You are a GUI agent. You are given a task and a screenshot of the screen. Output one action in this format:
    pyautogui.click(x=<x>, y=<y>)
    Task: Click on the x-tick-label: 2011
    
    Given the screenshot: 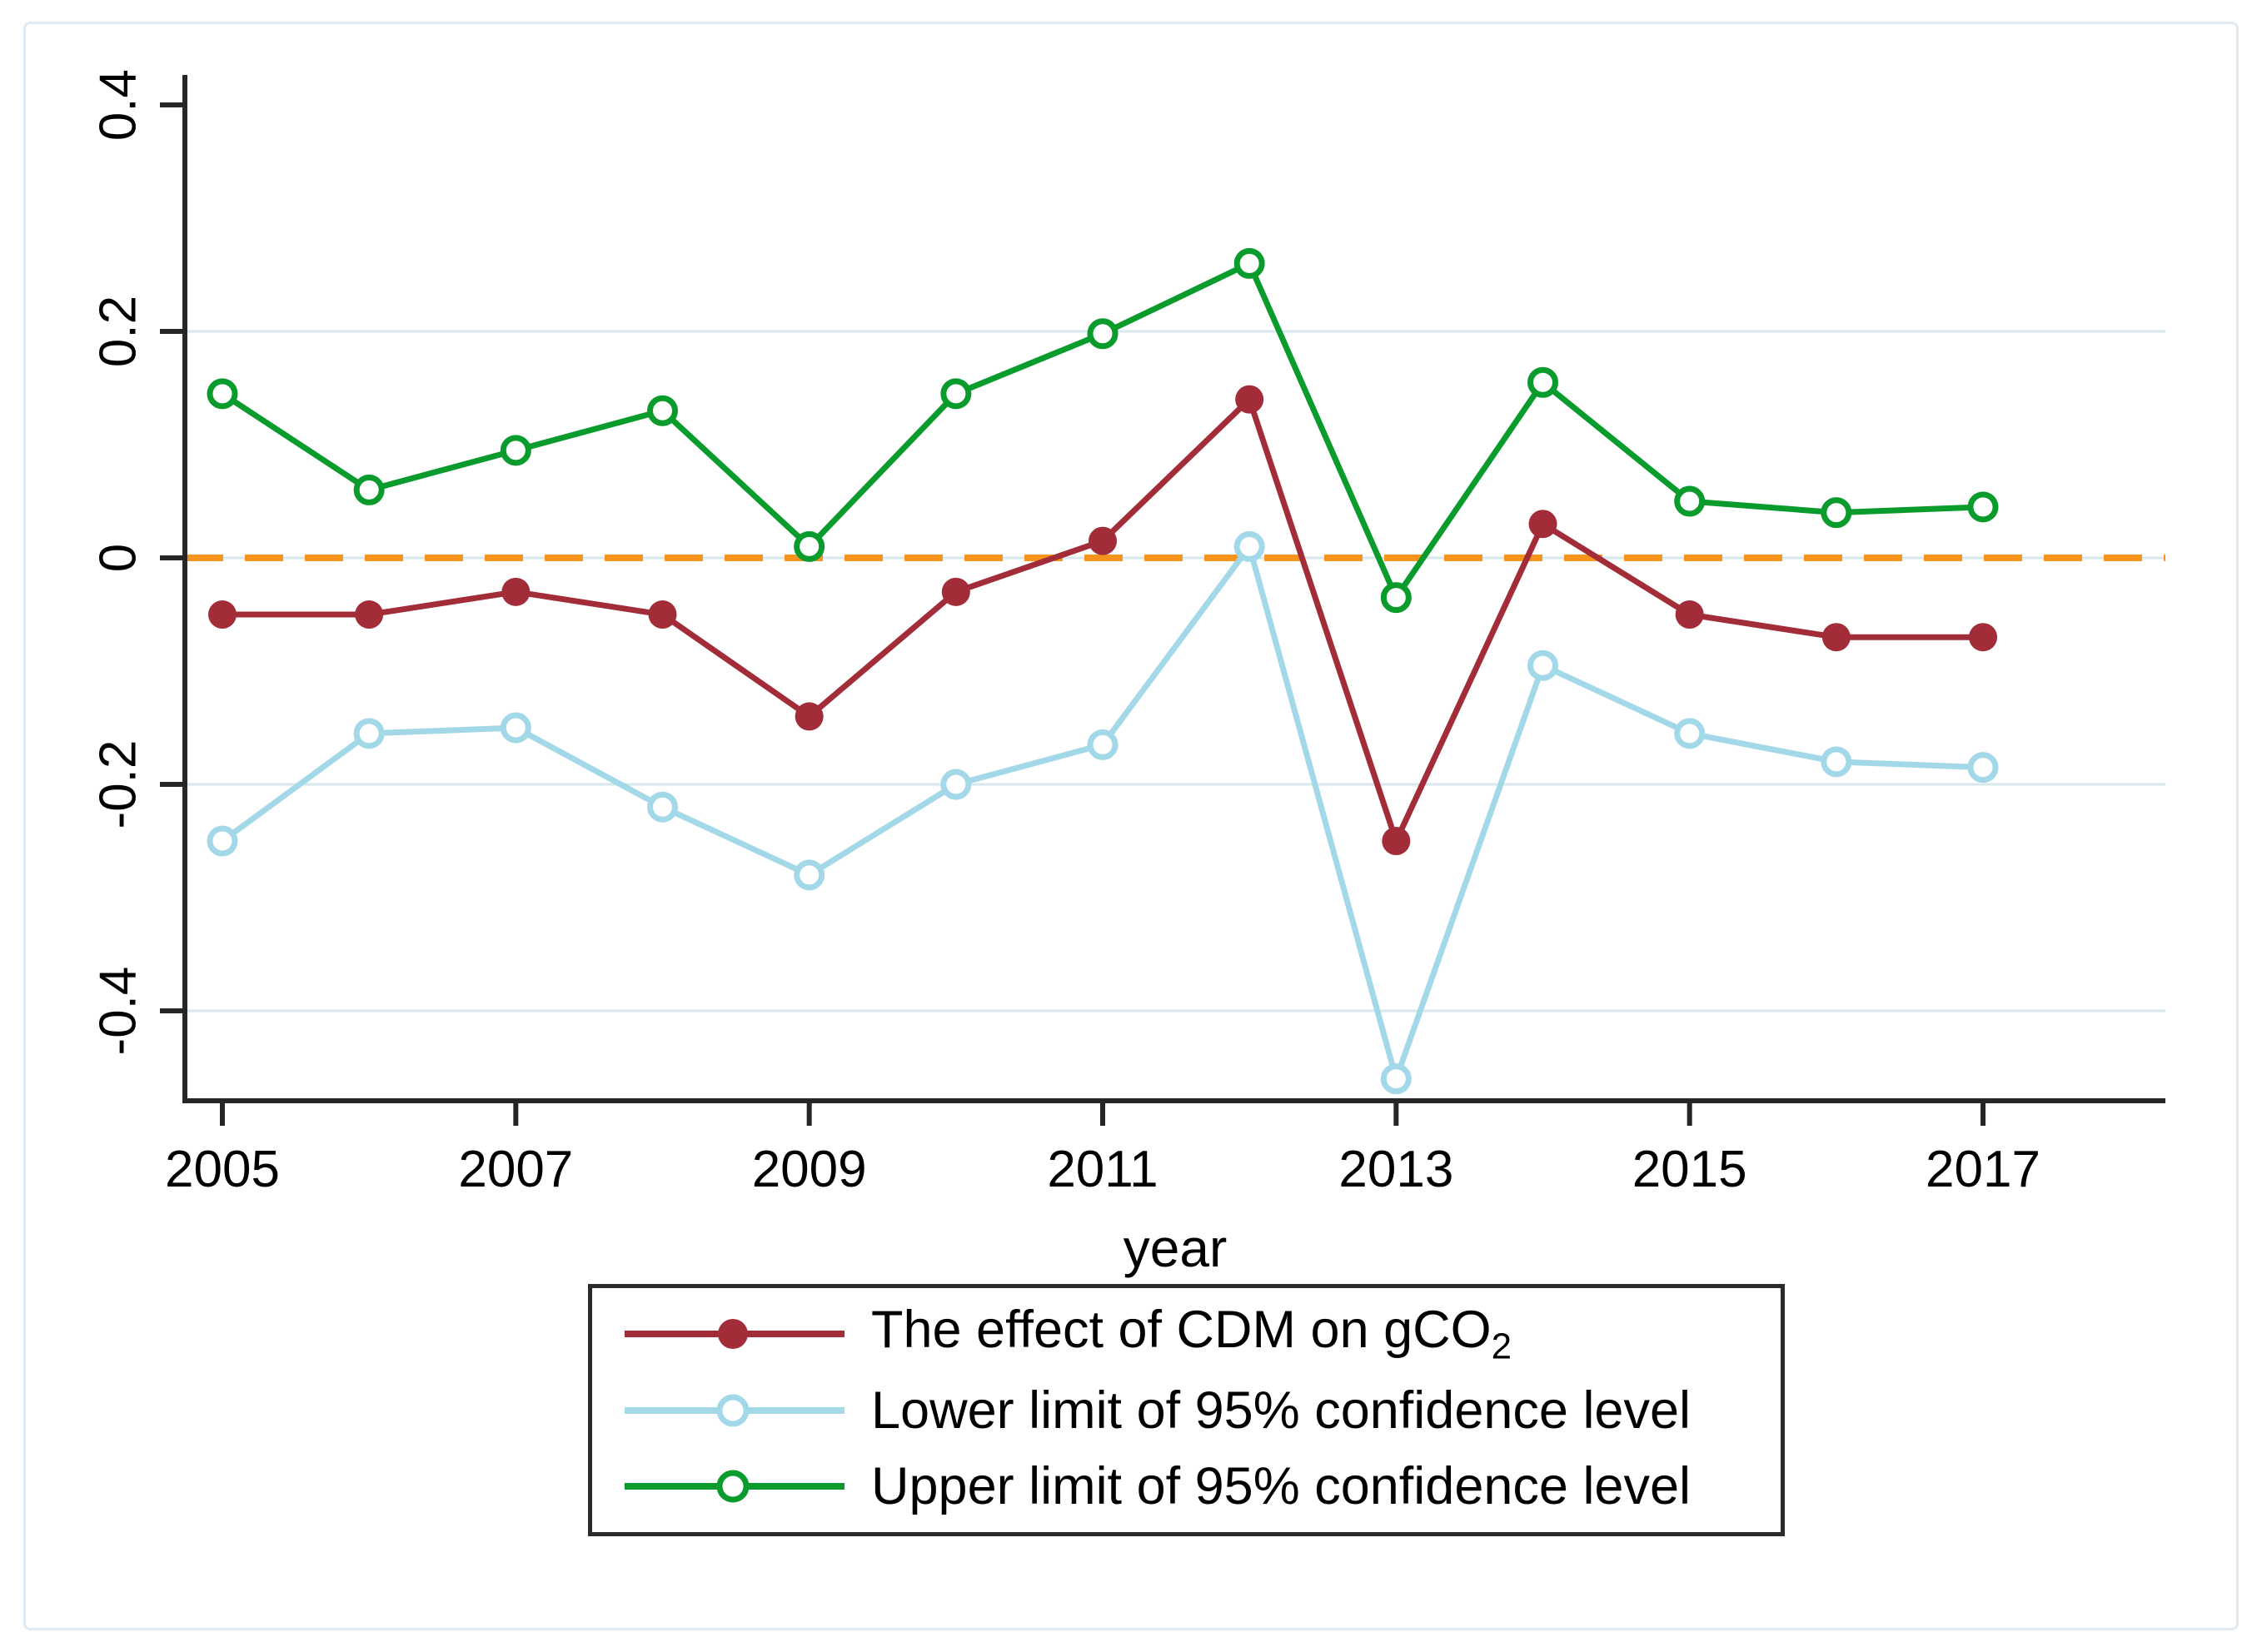 What is the action you would take?
    pyautogui.click(x=1102, y=1169)
    